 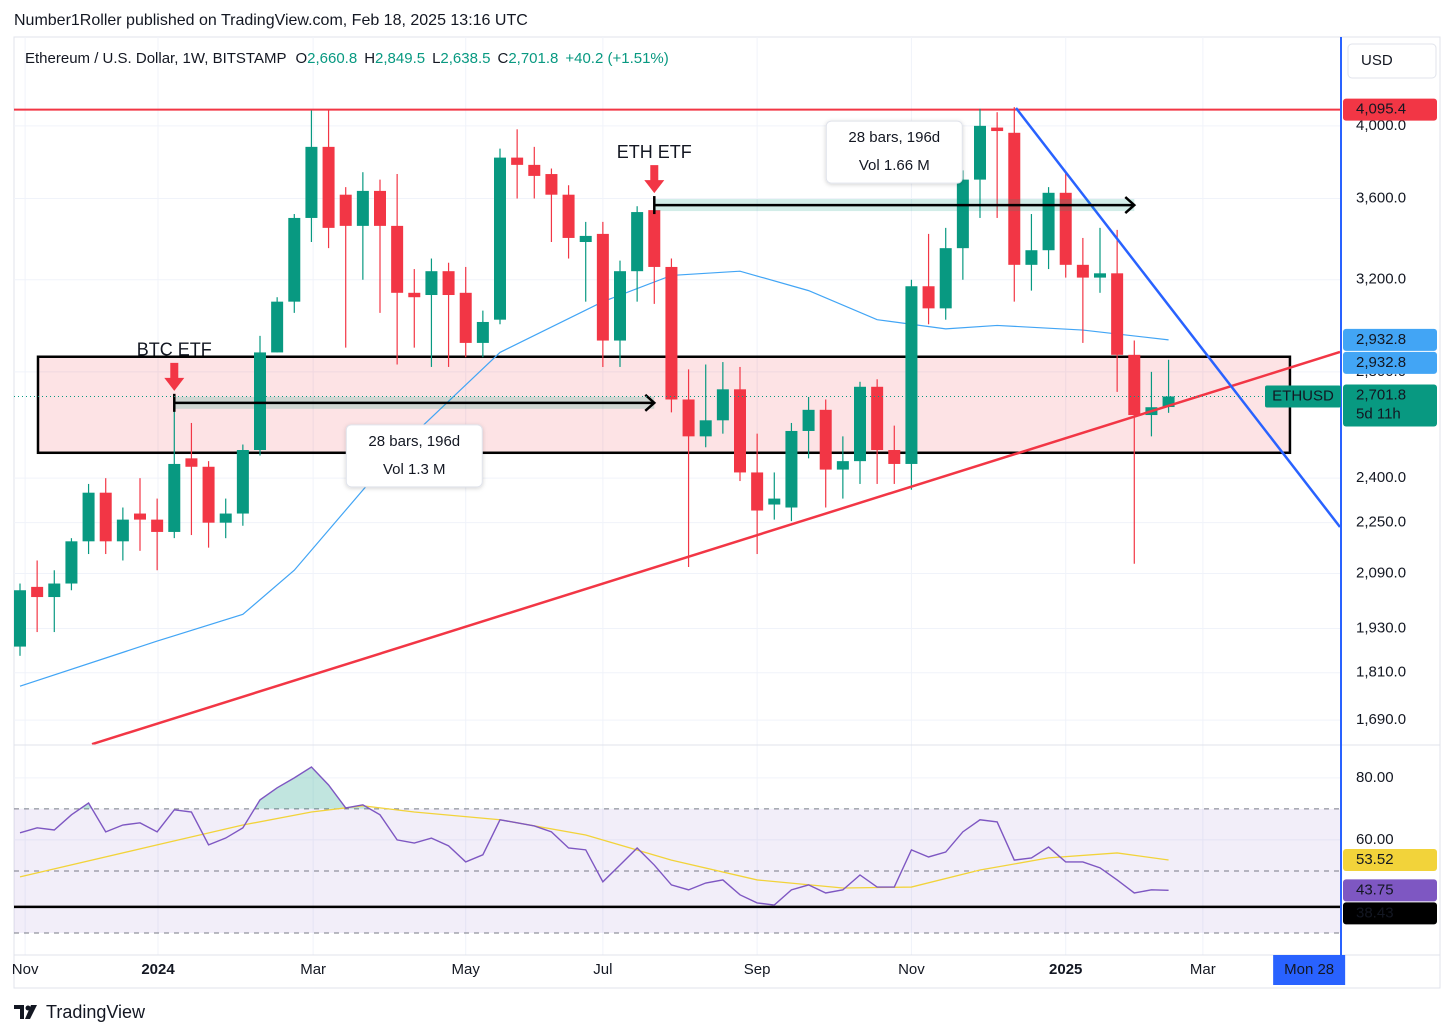 What do you see at coordinates (1375, 777) in the screenshot?
I see `rsi-tick-label: 80.00` at bounding box center [1375, 777].